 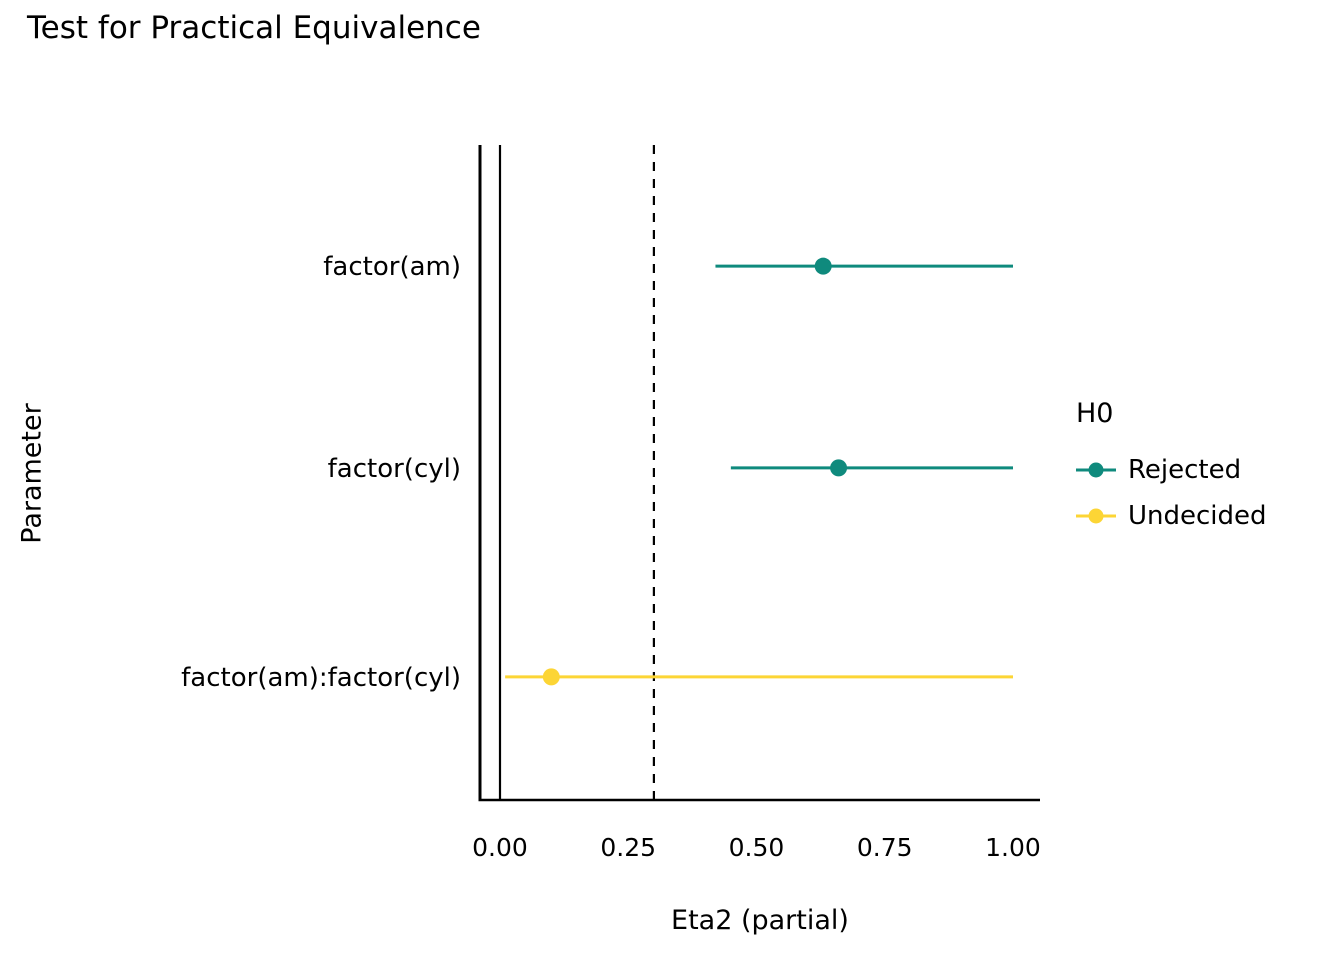 I want to click on x-tick-label: 0.75, so click(x=885, y=847).